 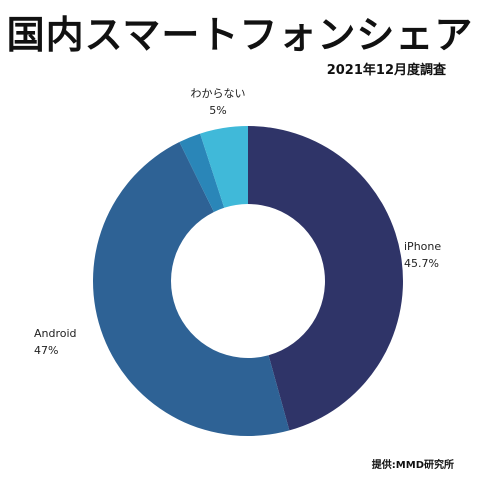 I want to click on chart-subtitle: 2021年12月度調査, so click(x=386, y=70).